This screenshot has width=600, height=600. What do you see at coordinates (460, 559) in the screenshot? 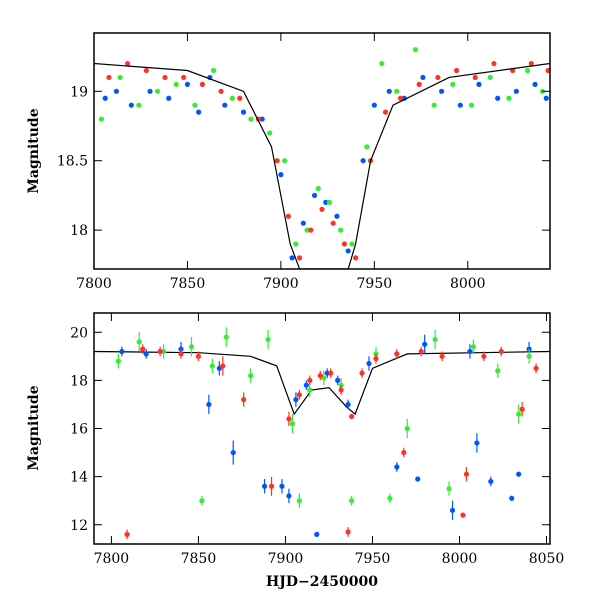
I see `bottom-x-tick-label: 8000` at bounding box center [460, 559].